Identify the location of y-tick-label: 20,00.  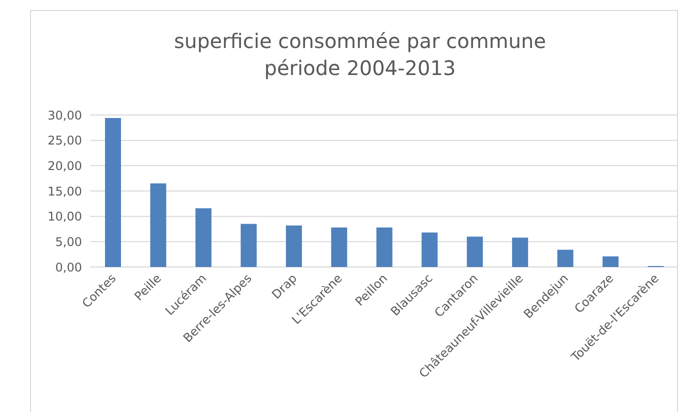
(65, 165).